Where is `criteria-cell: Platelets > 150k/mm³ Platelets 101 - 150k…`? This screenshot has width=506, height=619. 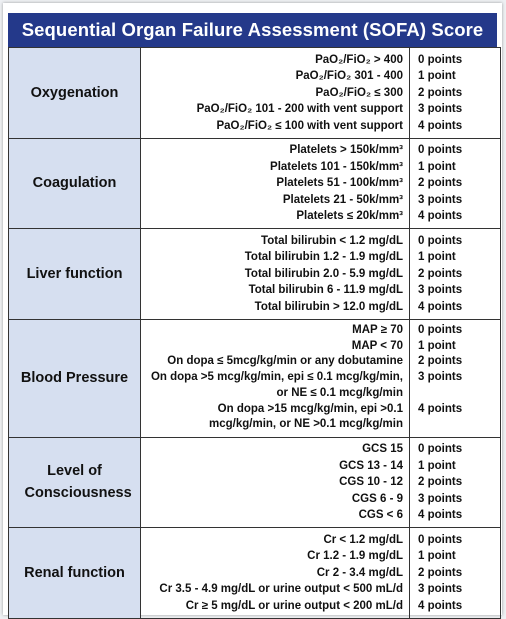 criteria-cell: Platelets > 150k/mm³ Platelets 101 - 150k… is located at coordinates (275, 183).